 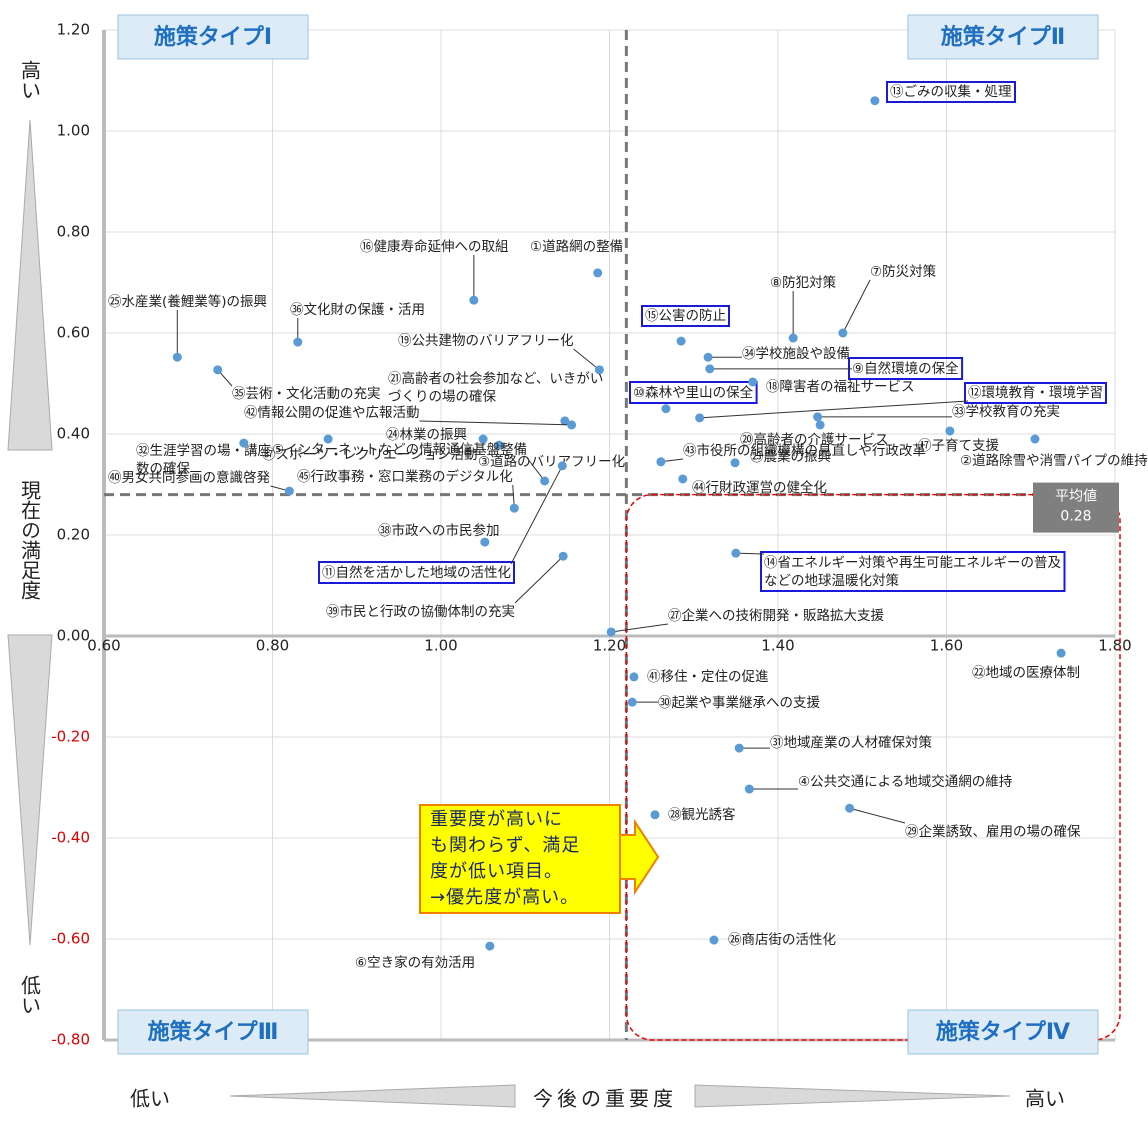 What do you see at coordinates (30, 540) in the screenshot?
I see `y-axis-label: 現在の満足度` at bounding box center [30, 540].